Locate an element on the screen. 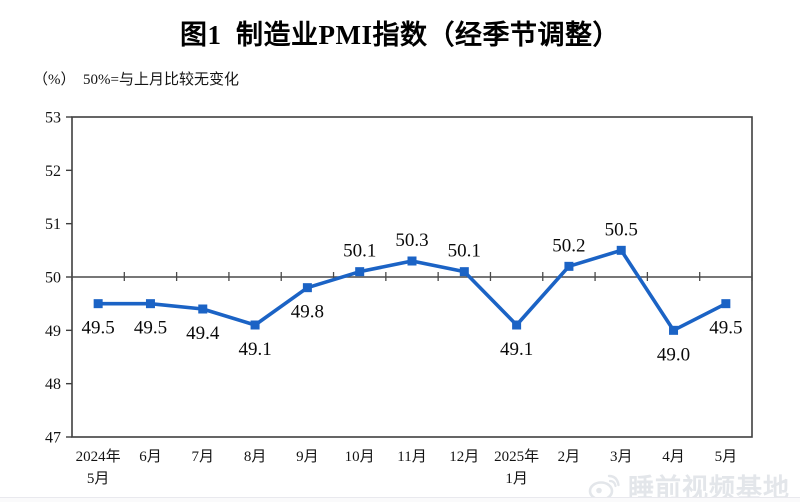  data-point-label: 50.3 is located at coordinates (411, 240).